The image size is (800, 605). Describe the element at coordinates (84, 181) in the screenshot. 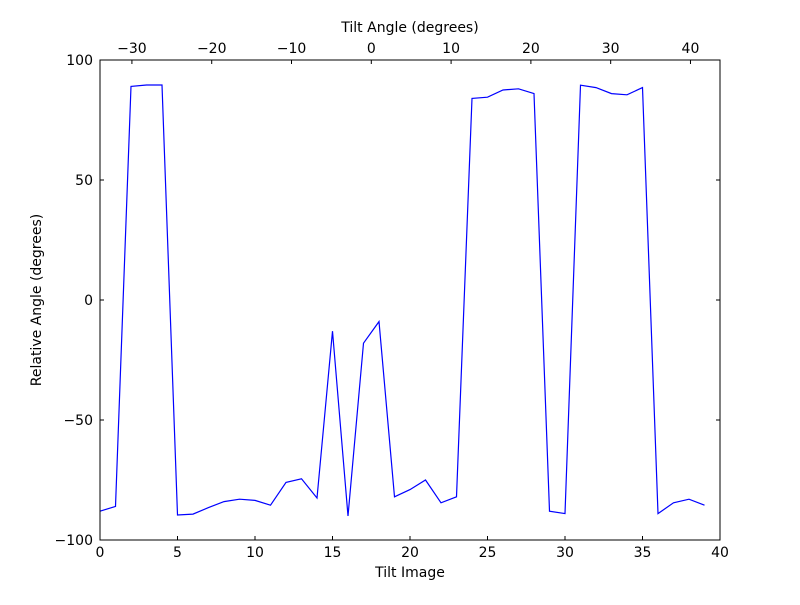

I see `y-tick-label: 50` at that location.